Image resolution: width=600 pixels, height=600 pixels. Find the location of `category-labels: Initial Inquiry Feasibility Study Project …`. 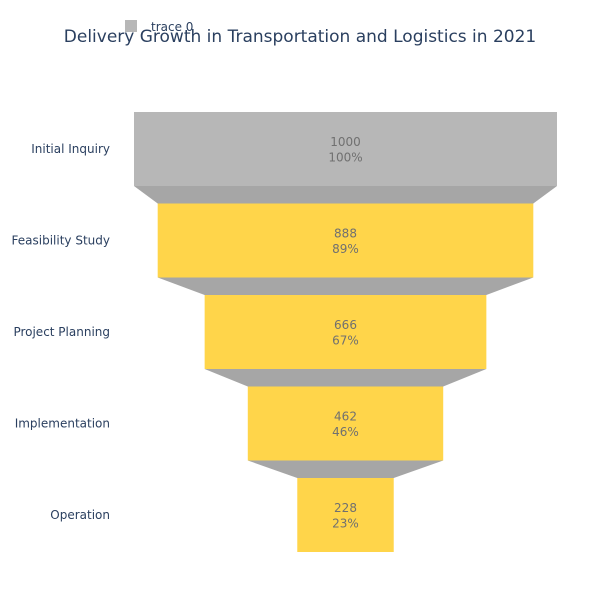

category-labels: Initial Inquiry Feasibility Study Project … is located at coordinates (61, 332).